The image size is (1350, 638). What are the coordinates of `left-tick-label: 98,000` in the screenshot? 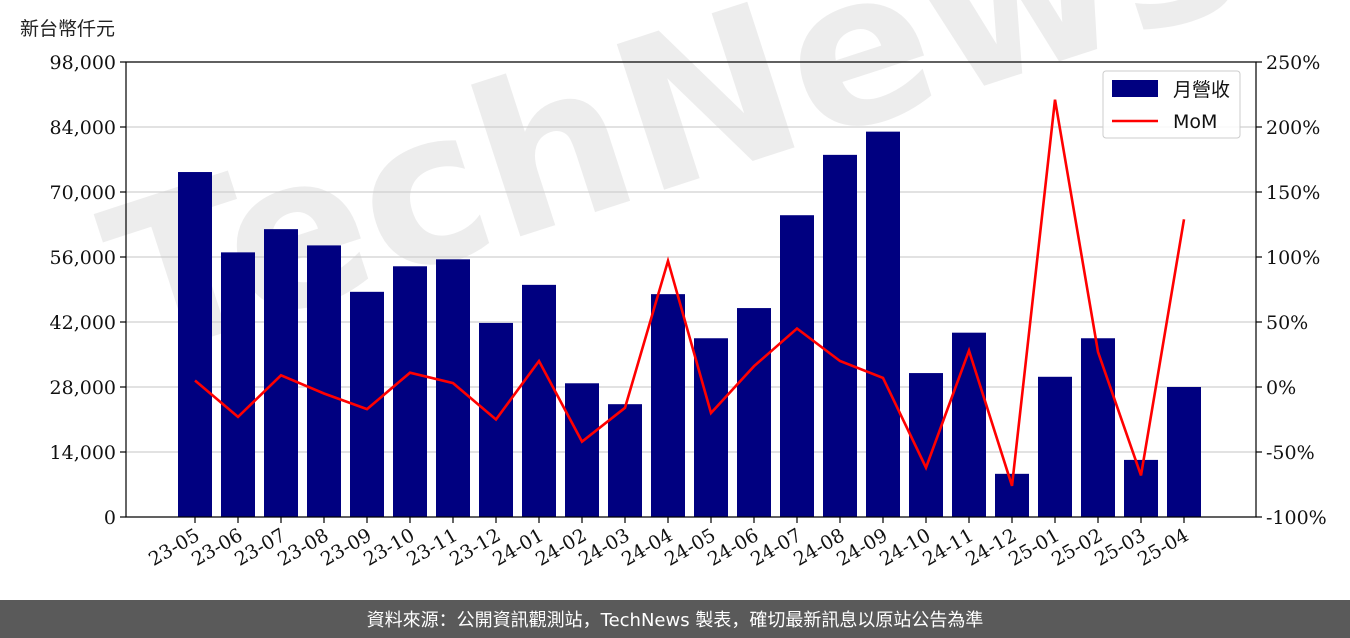 It's located at (83, 63).